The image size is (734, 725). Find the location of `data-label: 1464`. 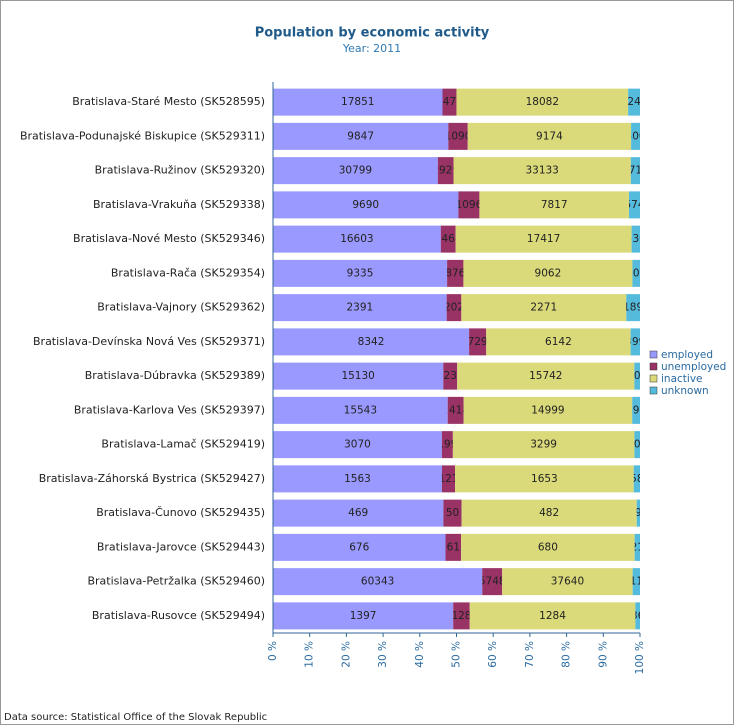

data-label: 1464 is located at coordinates (448, 239).